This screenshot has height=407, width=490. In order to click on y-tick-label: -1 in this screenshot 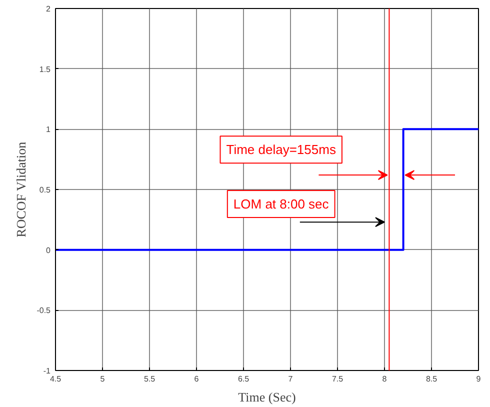, I will do `click(47, 371)`.